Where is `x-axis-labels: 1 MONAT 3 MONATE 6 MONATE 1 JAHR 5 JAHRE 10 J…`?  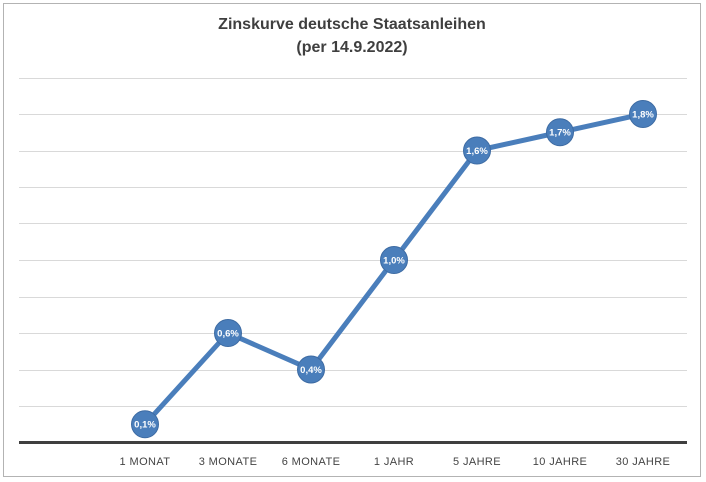 x-axis-labels: 1 MONAT 3 MONATE 6 MONATE 1 JAHR 5 JAHRE 10 J… is located at coordinates (395, 462).